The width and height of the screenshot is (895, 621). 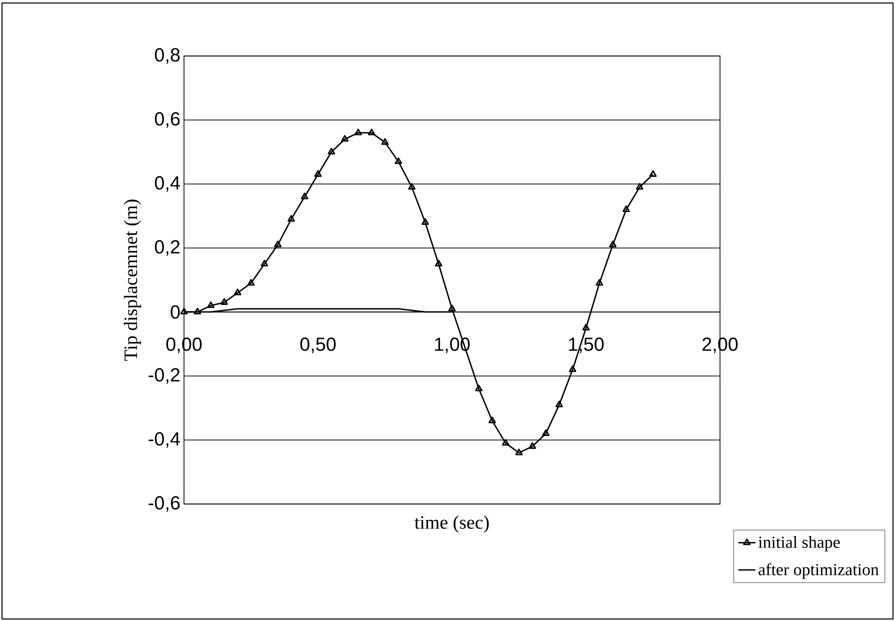 What do you see at coordinates (164, 440) in the screenshot?
I see `y-tick-label: -0,4` at bounding box center [164, 440].